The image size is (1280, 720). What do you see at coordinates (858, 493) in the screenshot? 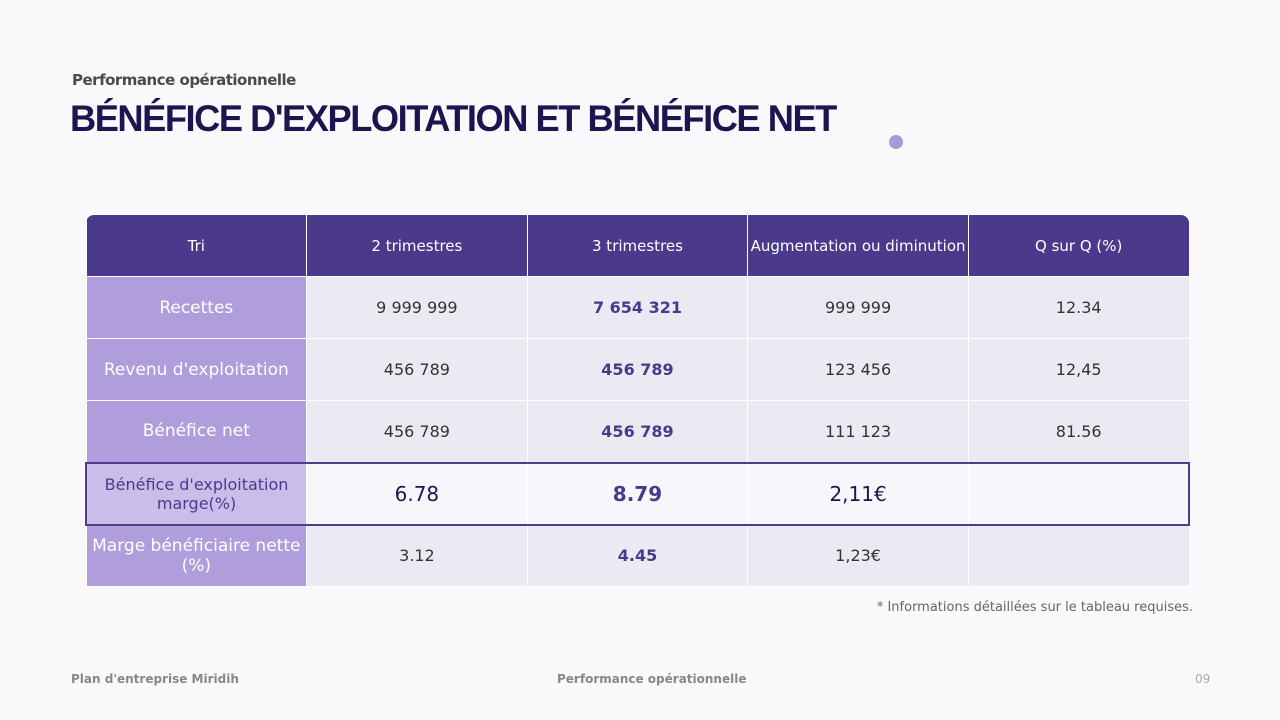
I see `table-cell: 2,11€` at bounding box center [858, 493].